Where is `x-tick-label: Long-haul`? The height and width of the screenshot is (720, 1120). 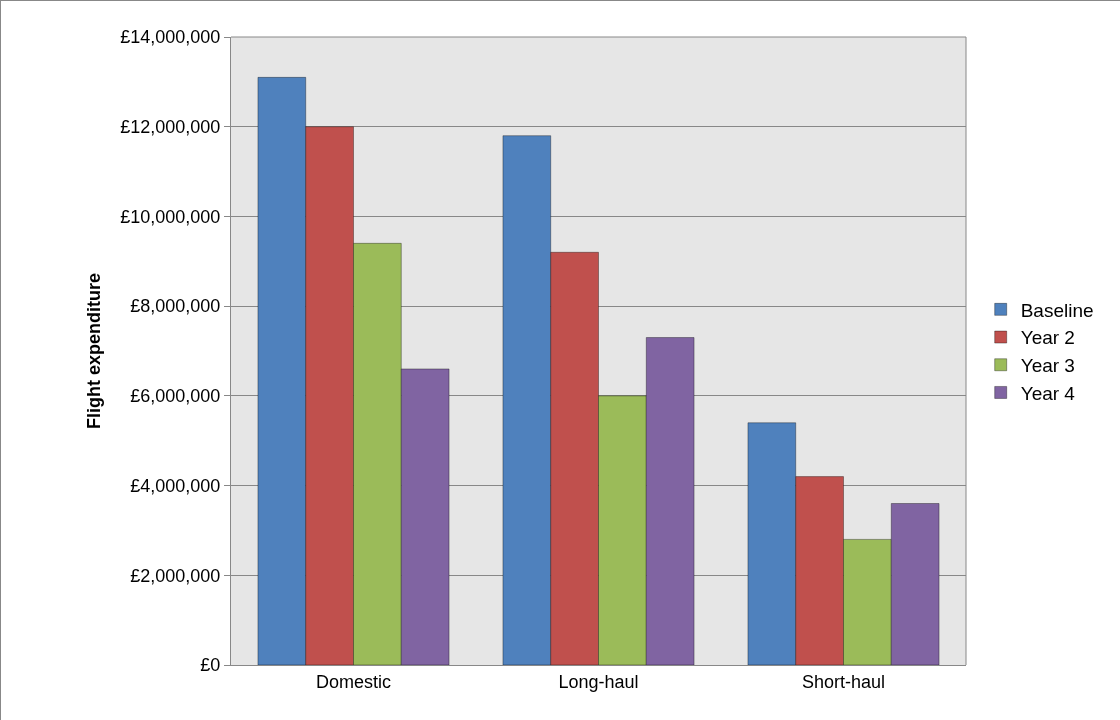
x-tick-label: Long-haul is located at coordinates (598, 681).